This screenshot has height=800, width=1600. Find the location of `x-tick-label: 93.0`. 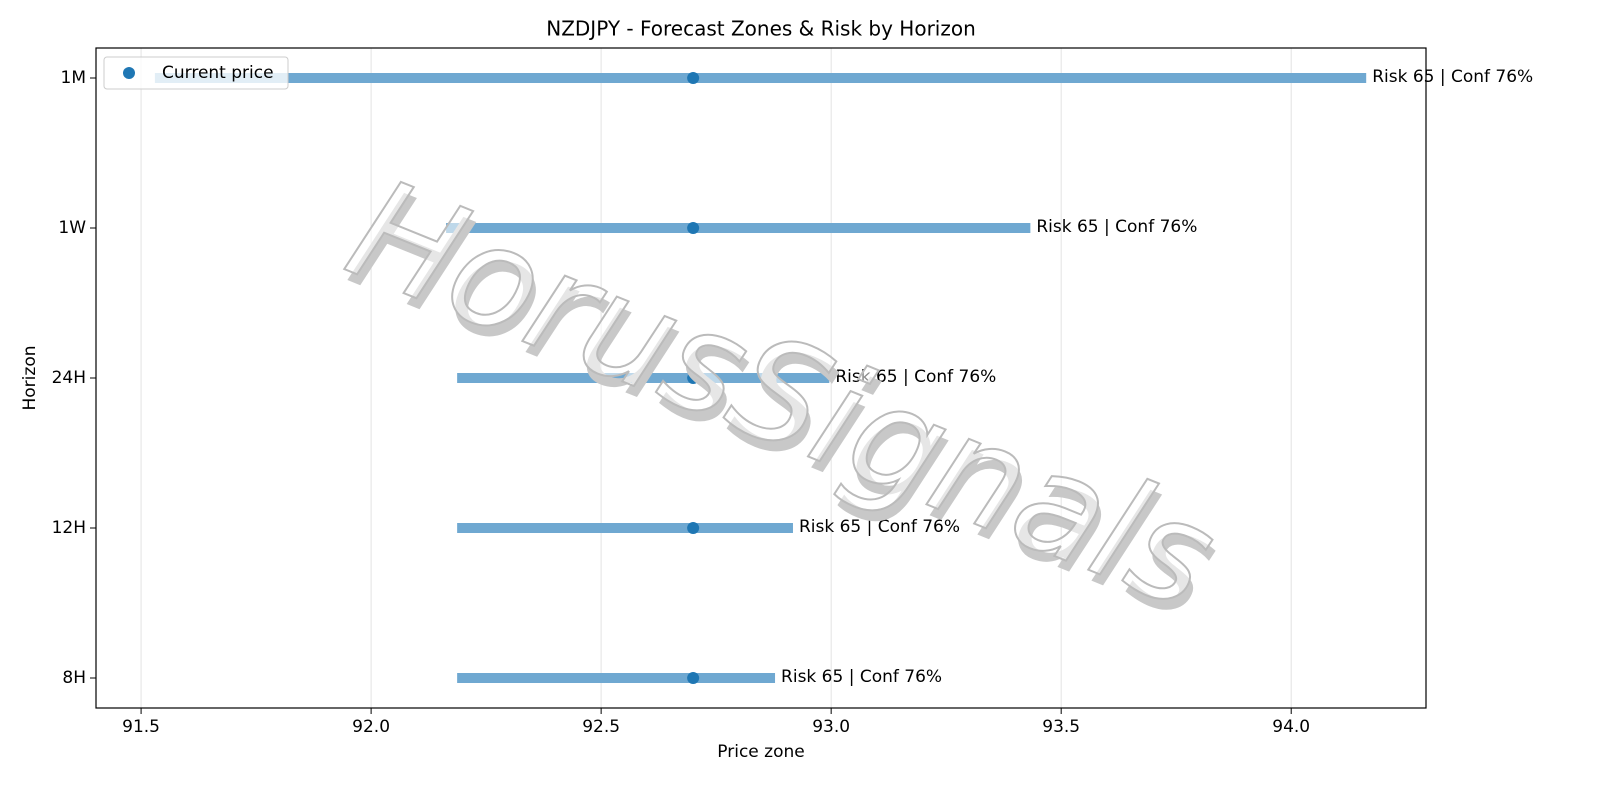

x-tick-label: 93.0 is located at coordinates (831, 727).